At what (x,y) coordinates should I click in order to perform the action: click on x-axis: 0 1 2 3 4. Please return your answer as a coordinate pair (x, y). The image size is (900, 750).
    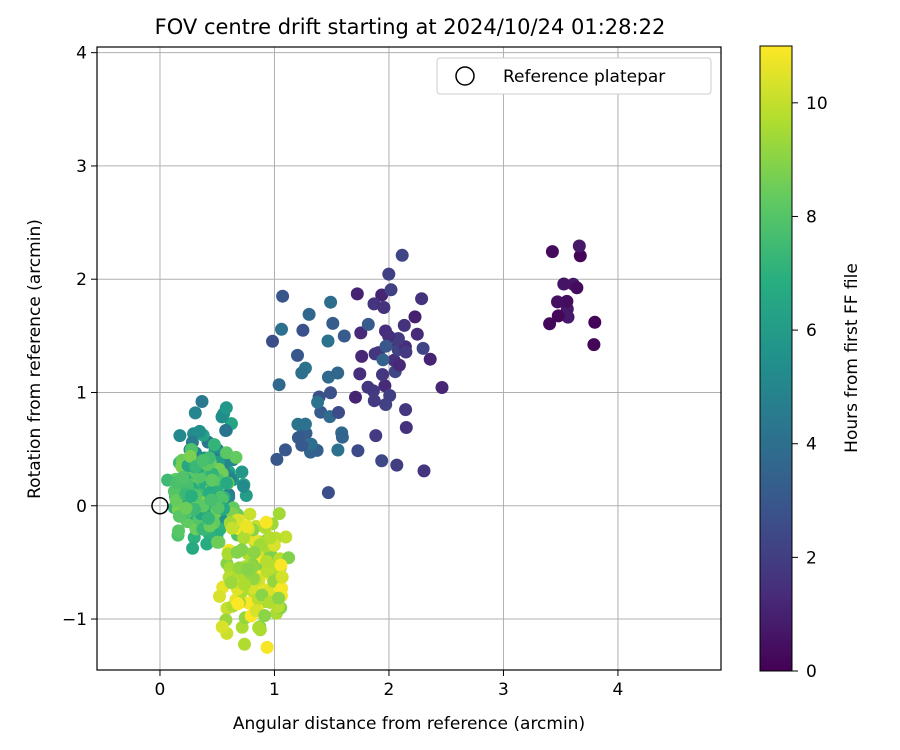
    Looking at the image, I should click on (389, 685).